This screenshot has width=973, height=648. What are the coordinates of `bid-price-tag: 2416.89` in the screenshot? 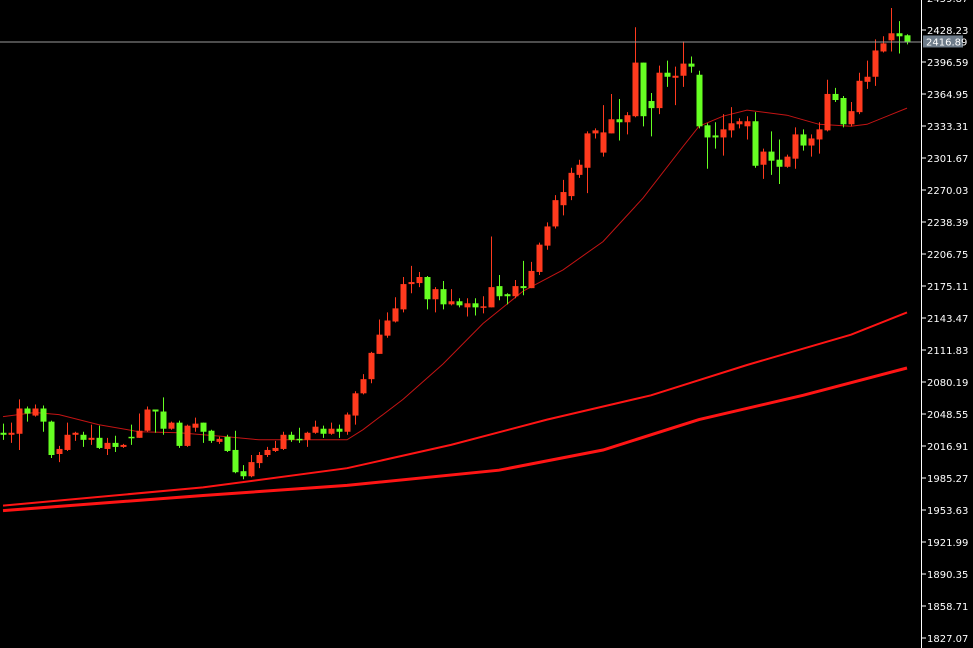 It's located at (945, 41).